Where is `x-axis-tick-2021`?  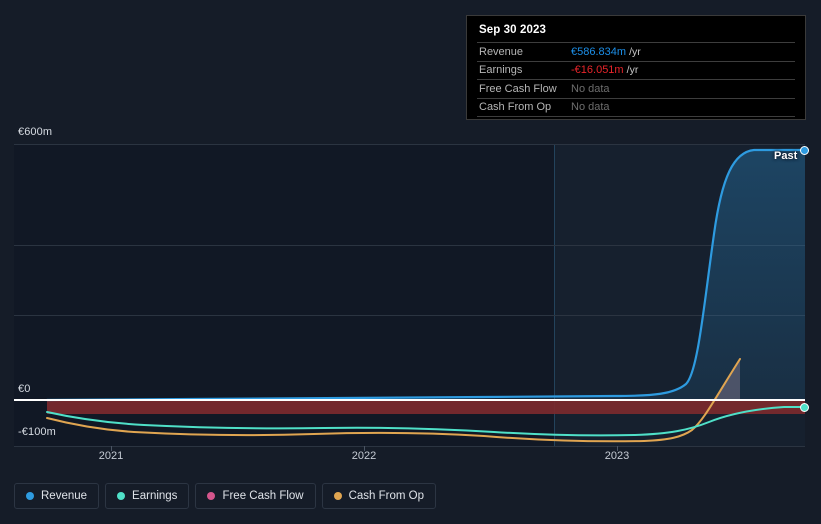 x-axis-tick-2021 is located at coordinates (111, 448).